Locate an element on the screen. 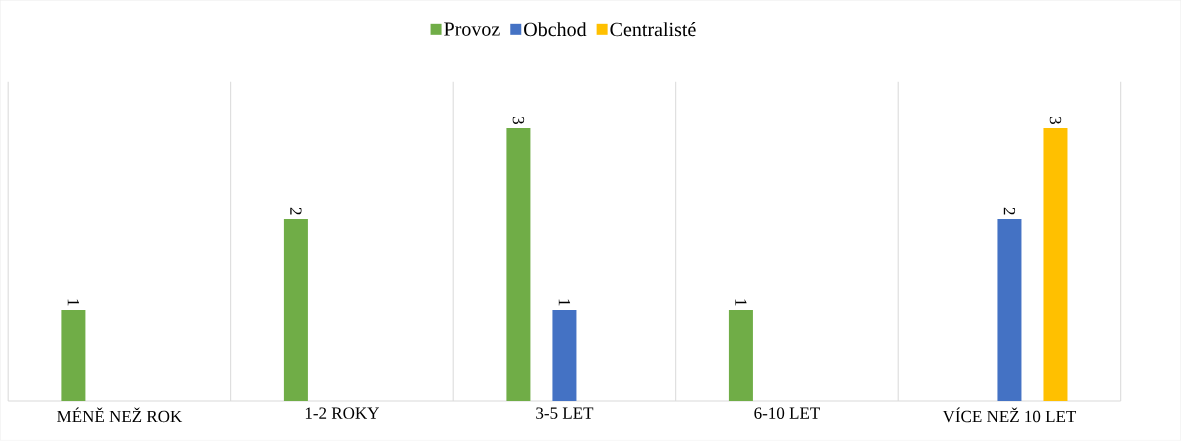  x-tick-label: VÍCE NEŽ 10 LET is located at coordinates (1009, 415).